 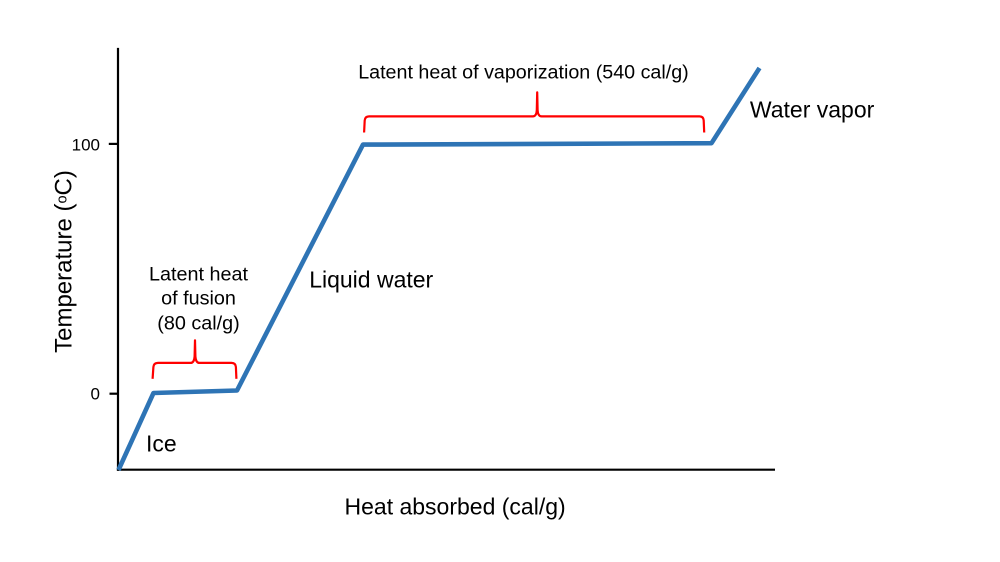 What do you see at coordinates (198, 299) in the screenshot?
I see `svg-text: of fusion` at bounding box center [198, 299].